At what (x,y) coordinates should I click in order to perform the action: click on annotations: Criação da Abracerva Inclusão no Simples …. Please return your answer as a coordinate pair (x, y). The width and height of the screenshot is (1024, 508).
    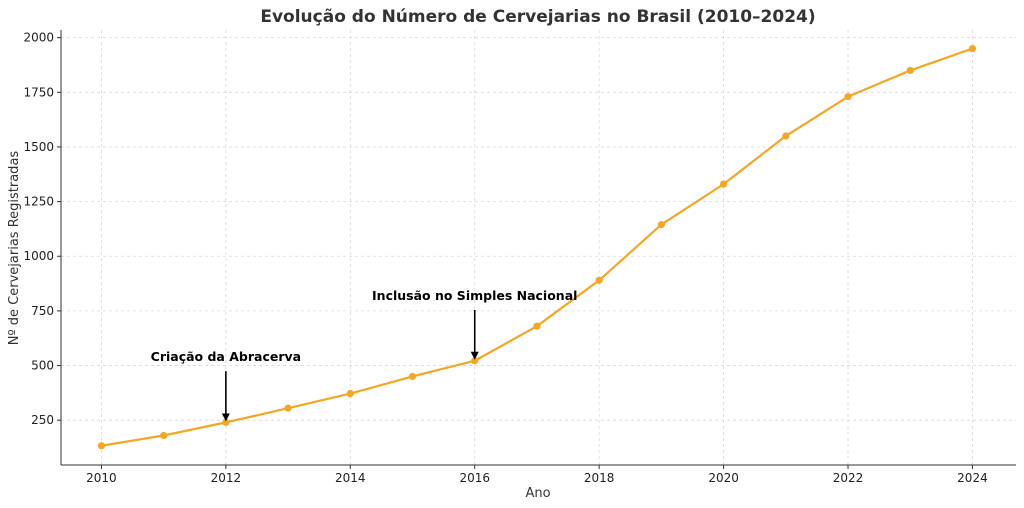
    Looking at the image, I should click on (364, 355).